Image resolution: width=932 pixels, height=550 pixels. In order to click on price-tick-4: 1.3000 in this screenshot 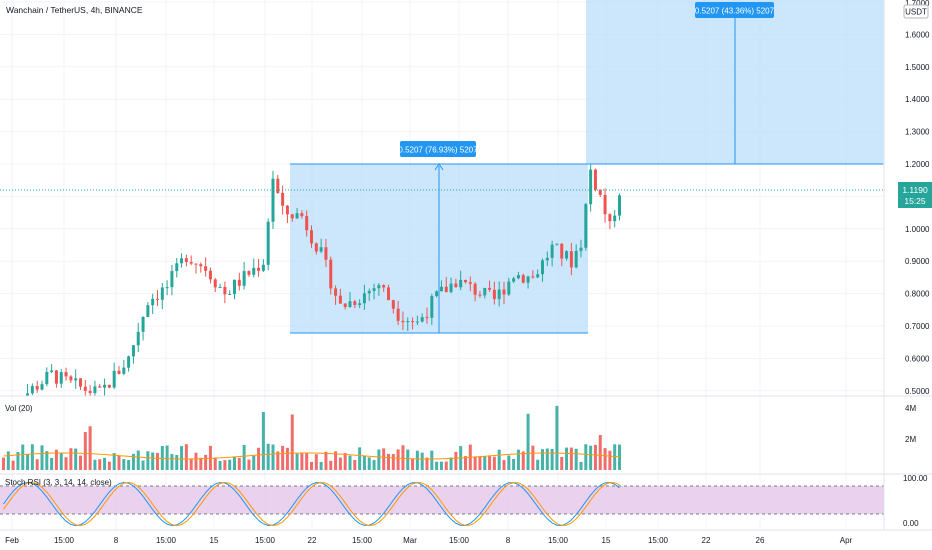, I will do `click(917, 132)`.